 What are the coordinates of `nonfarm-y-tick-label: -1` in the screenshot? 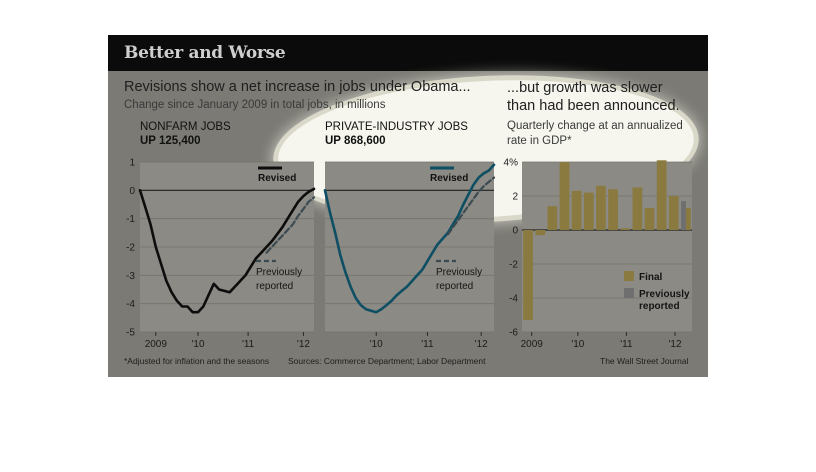 It's located at (130, 219).